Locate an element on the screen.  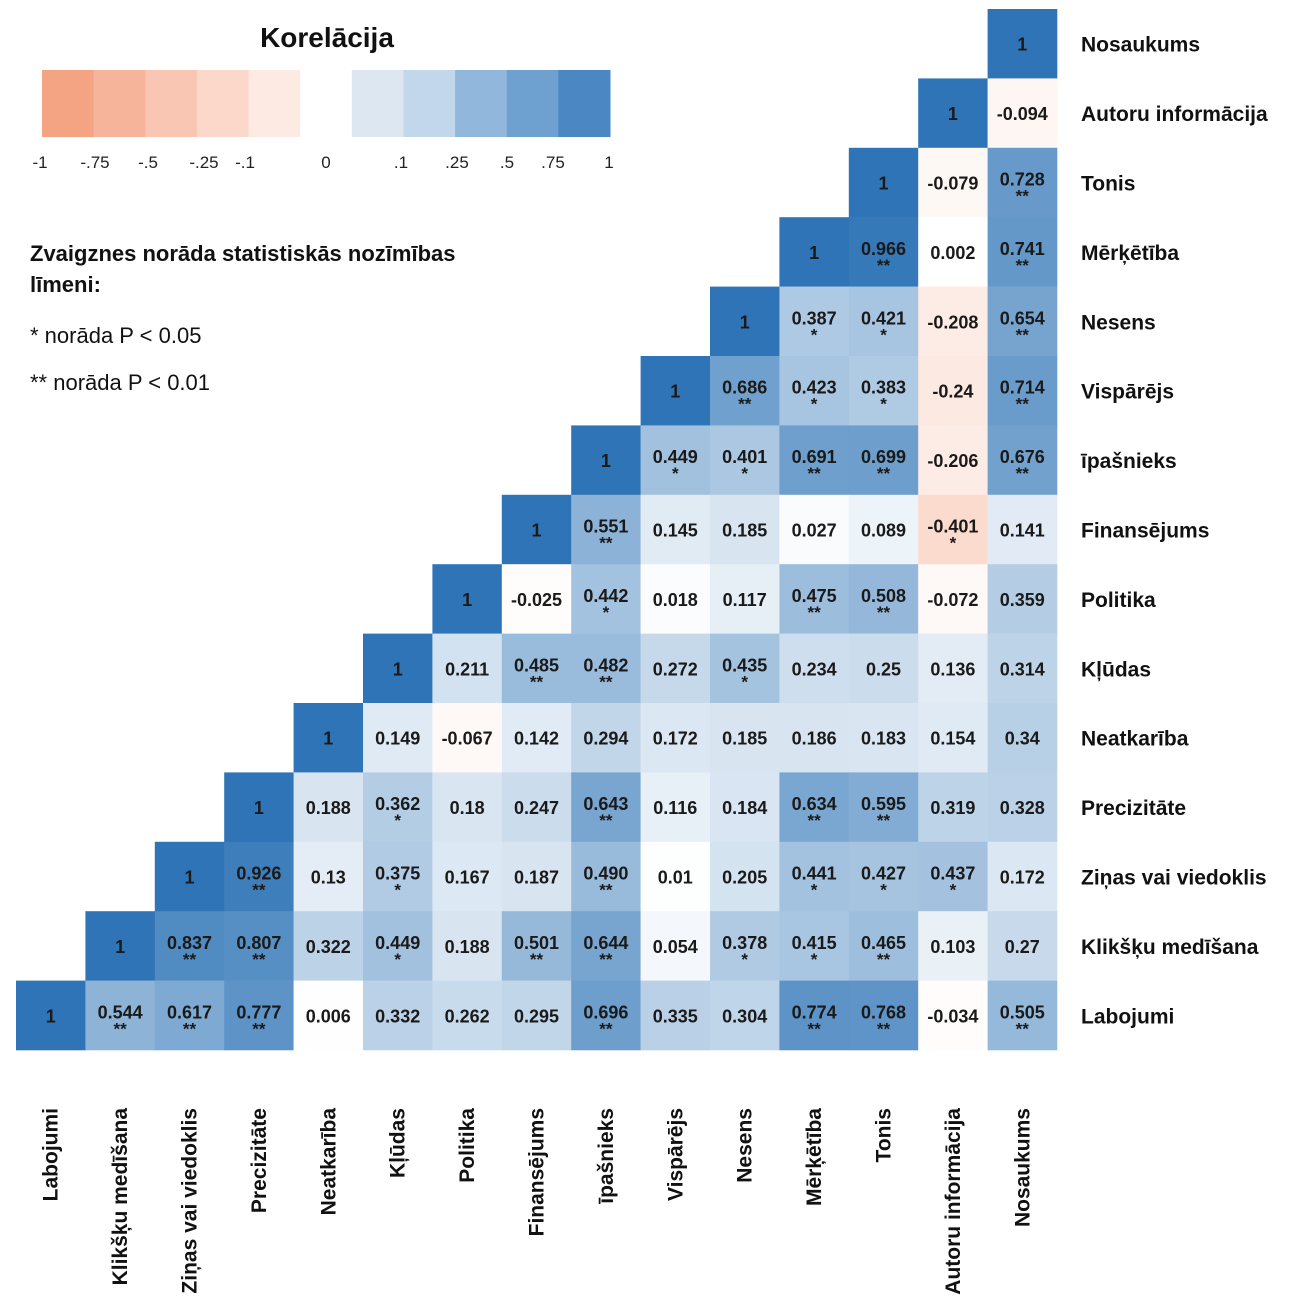
row-label: Klikšķu medīšana is located at coordinates (1170, 947).